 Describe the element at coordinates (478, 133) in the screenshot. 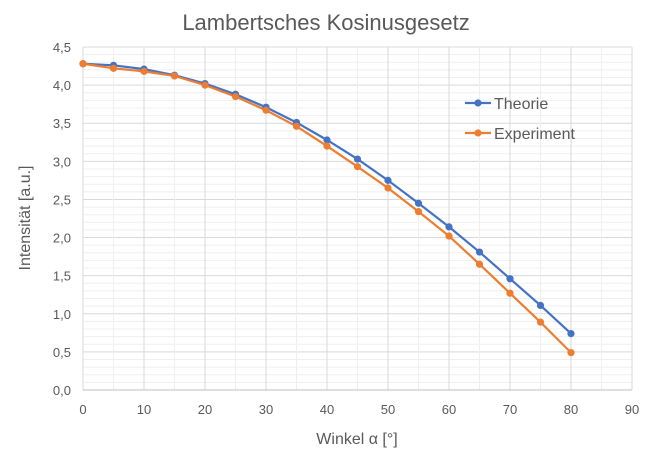

I see `legend-marker-experiment` at that location.